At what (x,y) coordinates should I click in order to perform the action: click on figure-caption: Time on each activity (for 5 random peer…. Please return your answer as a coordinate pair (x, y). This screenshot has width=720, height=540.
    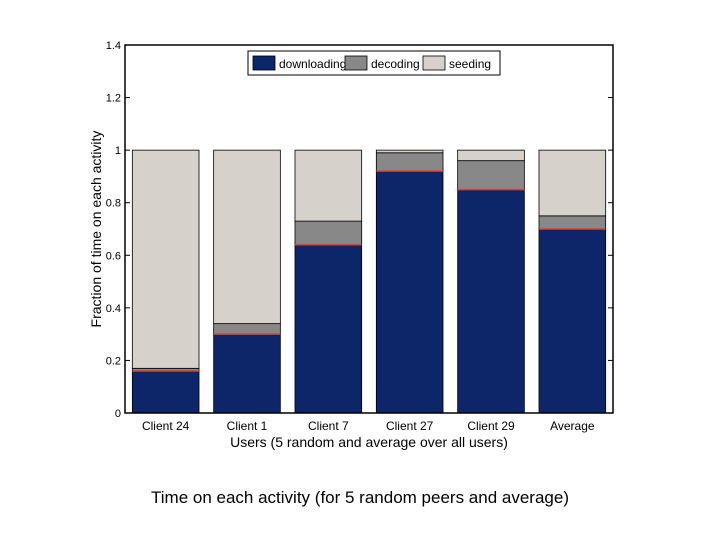
    Looking at the image, I should click on (360, 497).